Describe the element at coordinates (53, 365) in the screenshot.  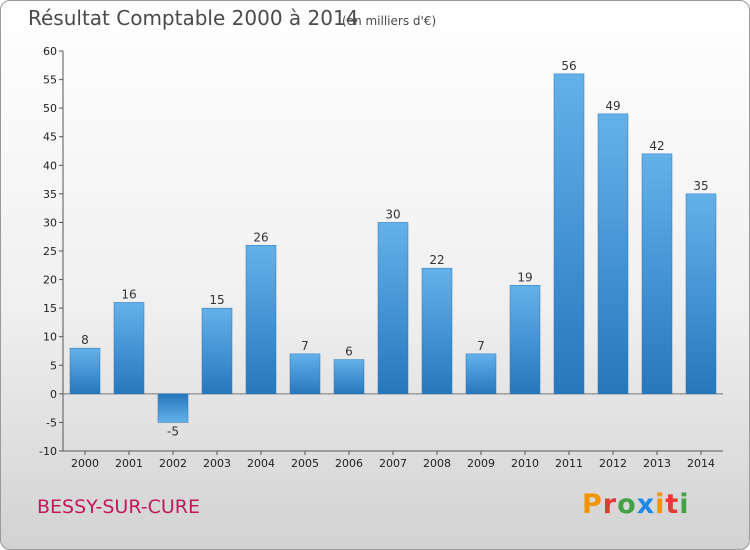
I see `y-tick-label: 5` at that location.